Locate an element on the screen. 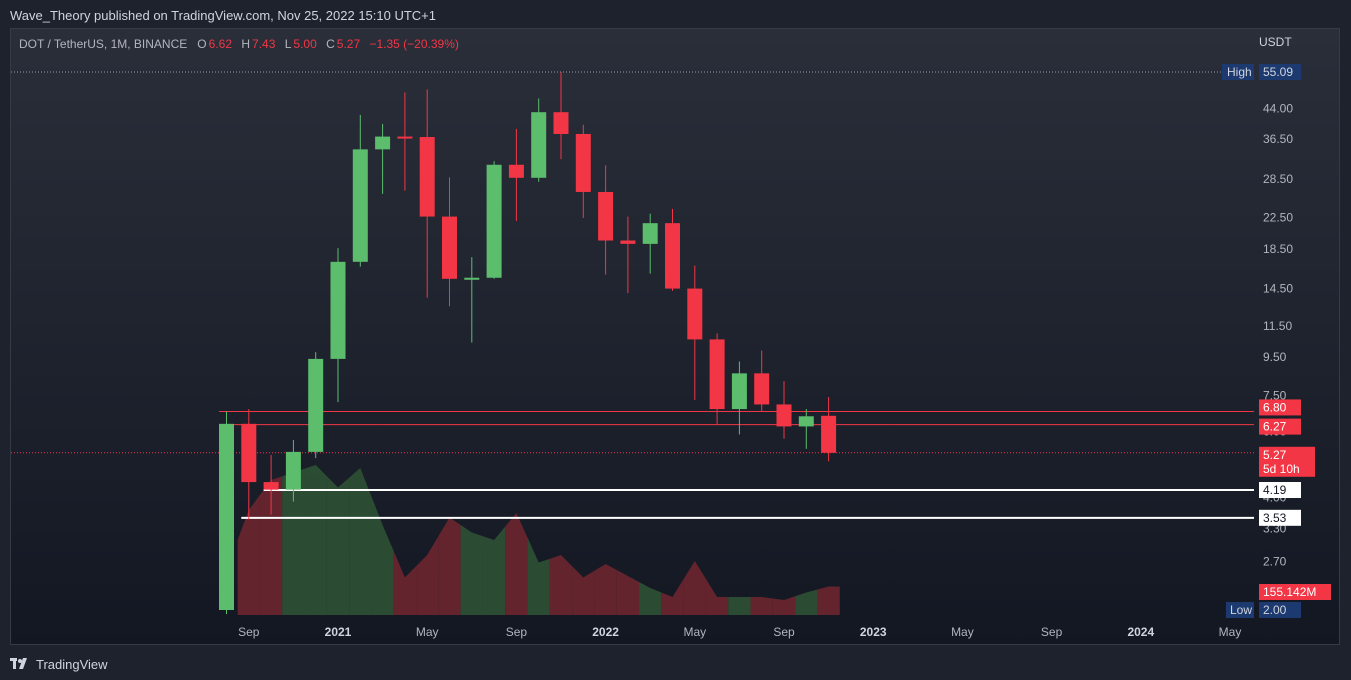 The height and width of the screenshot is (680, 1351). y-tick-label: 7.50 is located at coordinates (1275, 396).